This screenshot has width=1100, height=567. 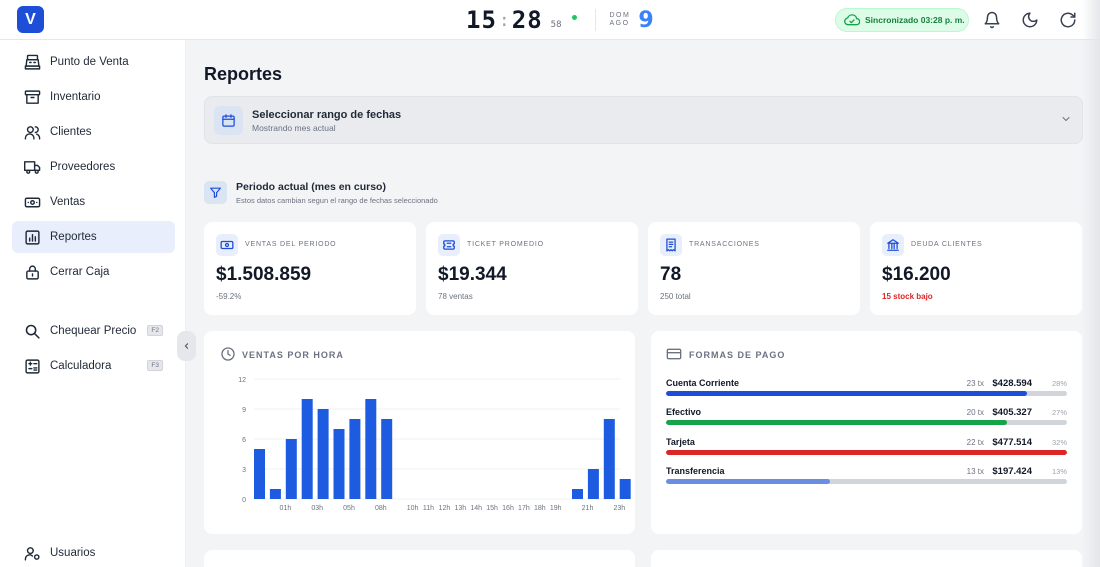 I want to click on sidebar-item-label: Inventario, so click(x=75, y=97).